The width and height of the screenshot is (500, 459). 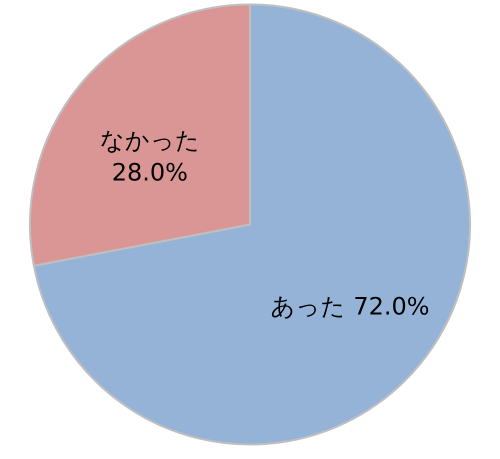 I want to click on data-label: 28.0%, so click(x=150, y=172).